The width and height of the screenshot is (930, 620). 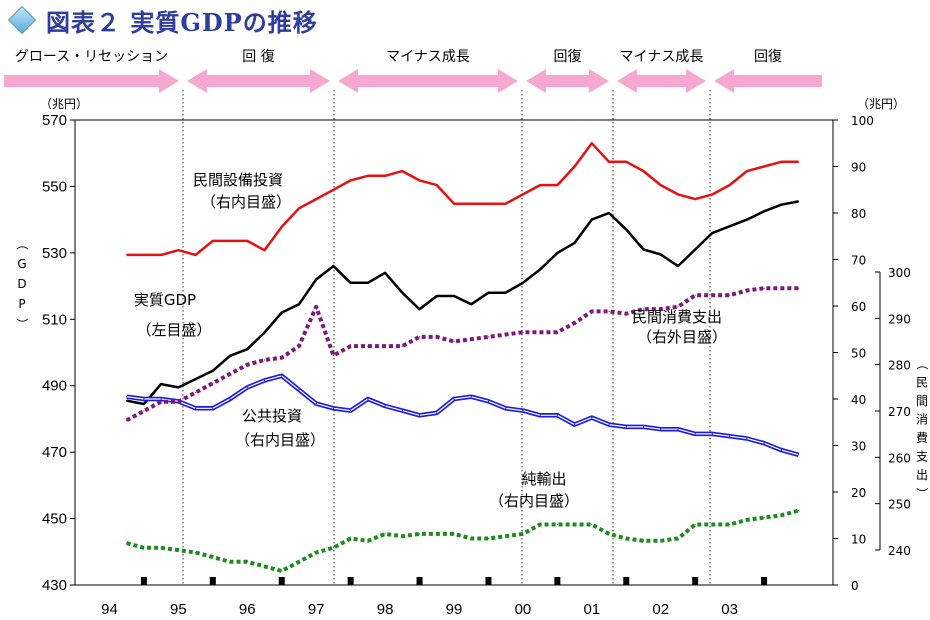 What do you see at coordinates (660, 609) in the screenshot?
I see `x-tick-label: 02` at bounding box center [660, 609].